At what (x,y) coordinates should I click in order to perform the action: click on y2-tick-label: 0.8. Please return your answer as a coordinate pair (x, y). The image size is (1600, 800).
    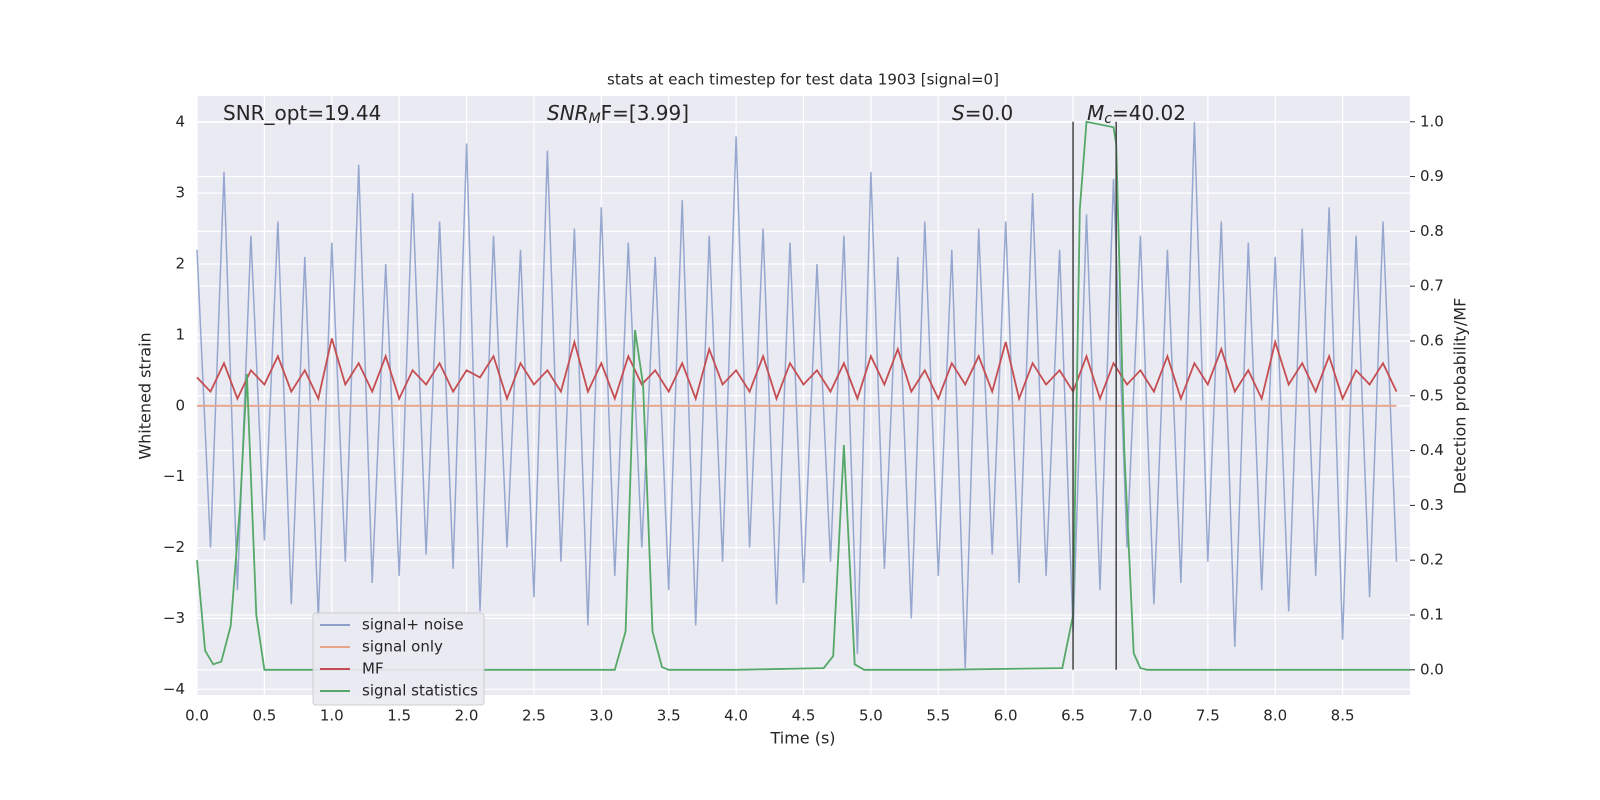
    Looking at the image, I should click on (1432, 231).